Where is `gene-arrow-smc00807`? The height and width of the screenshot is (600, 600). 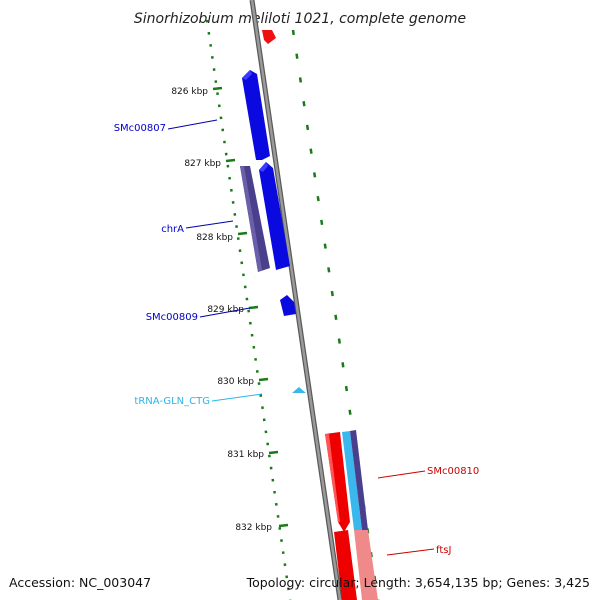 gene-arrow-smc00807 is located at coordinates (256, 115).